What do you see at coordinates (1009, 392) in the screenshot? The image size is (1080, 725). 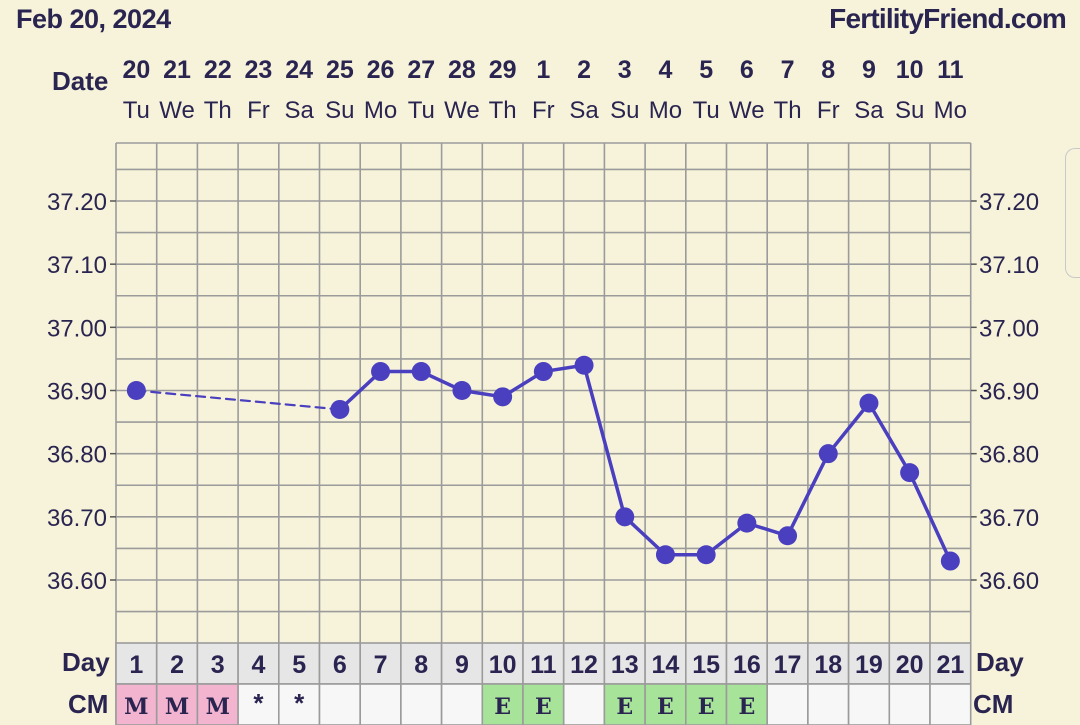 I see `y-tick-label-right: 36.90` at bounding box center [1009, 392].